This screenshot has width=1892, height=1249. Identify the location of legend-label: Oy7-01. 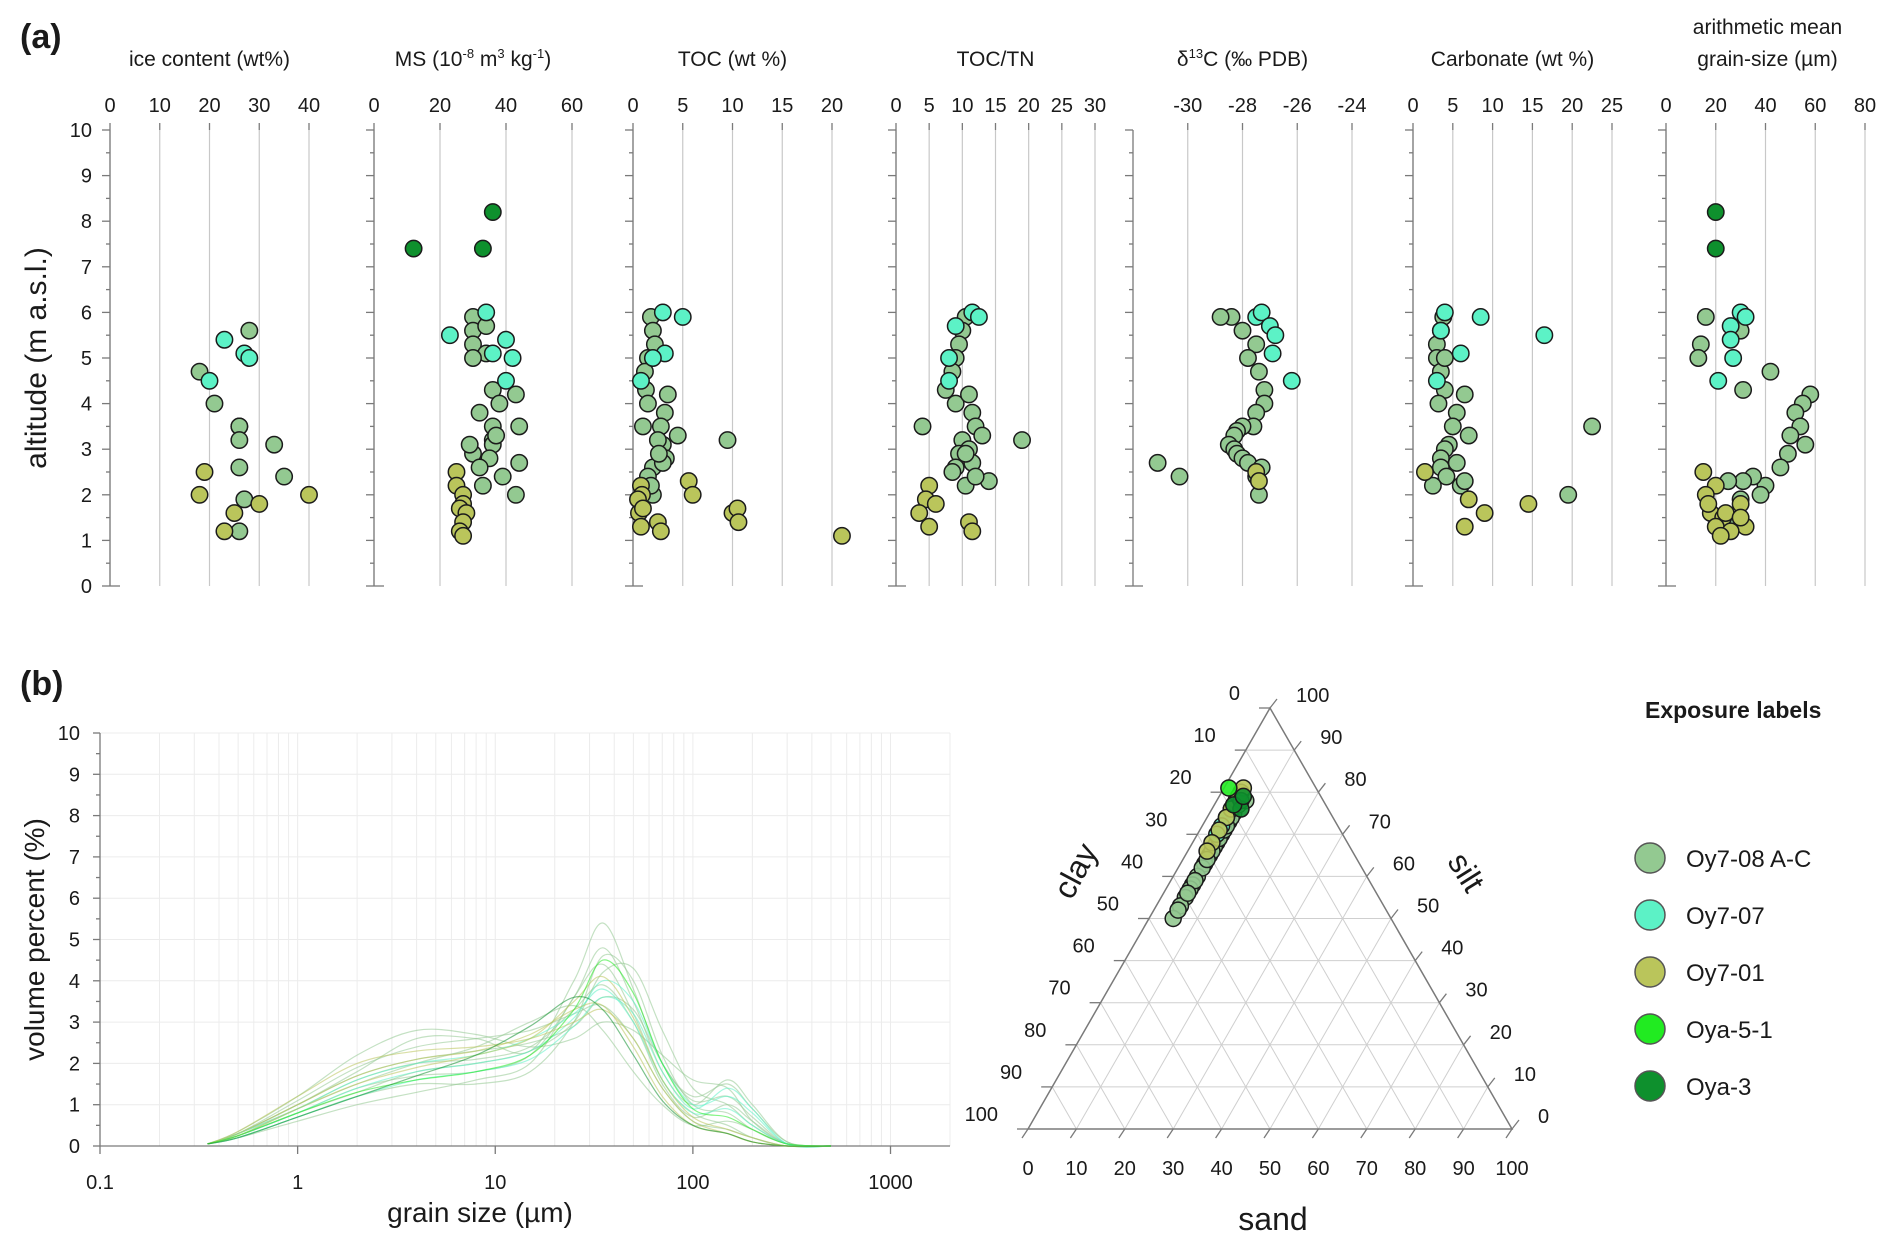
(1725, 973).